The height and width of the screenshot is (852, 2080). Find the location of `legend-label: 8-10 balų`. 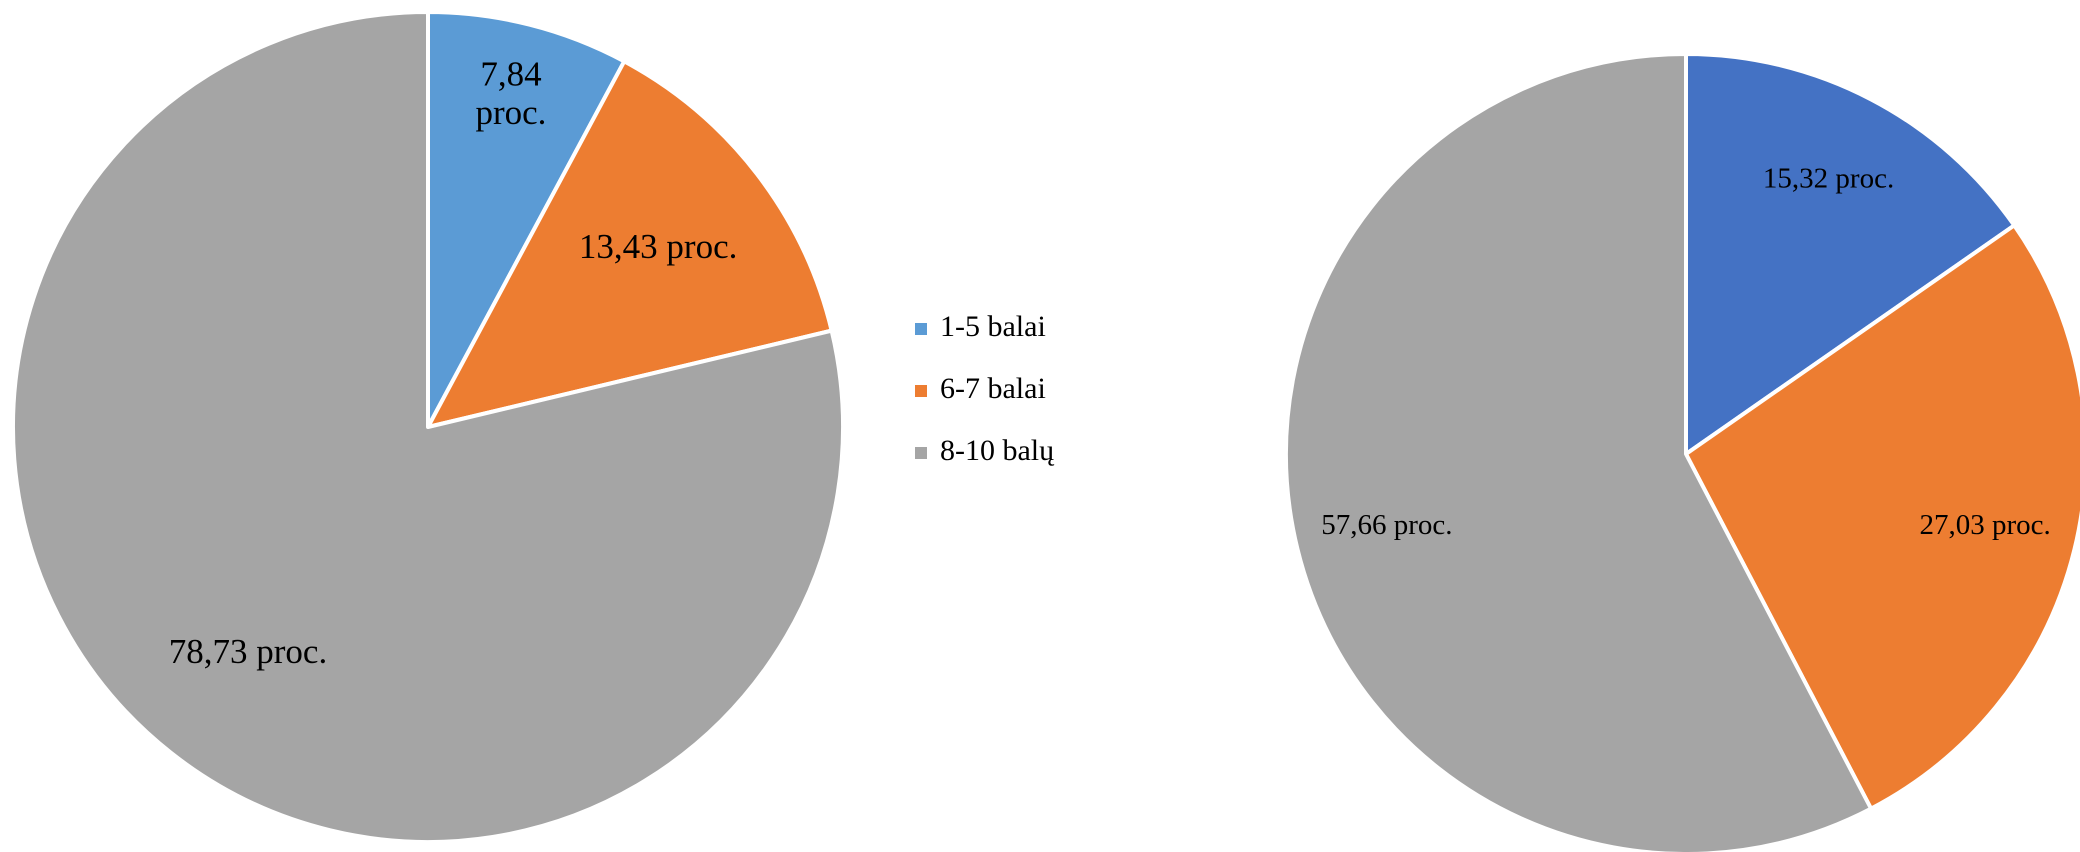

legend-label: 8-10 balų is located at coordinates (997, 450).